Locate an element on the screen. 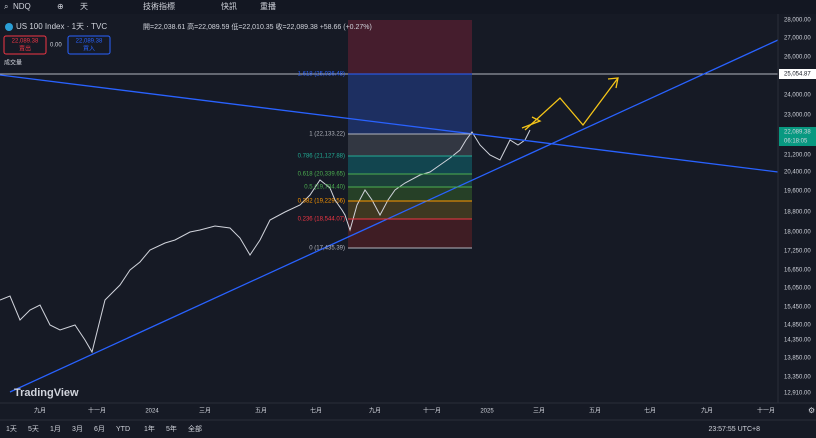  indicators: 技術指標 is located at coordinates (159, 6).